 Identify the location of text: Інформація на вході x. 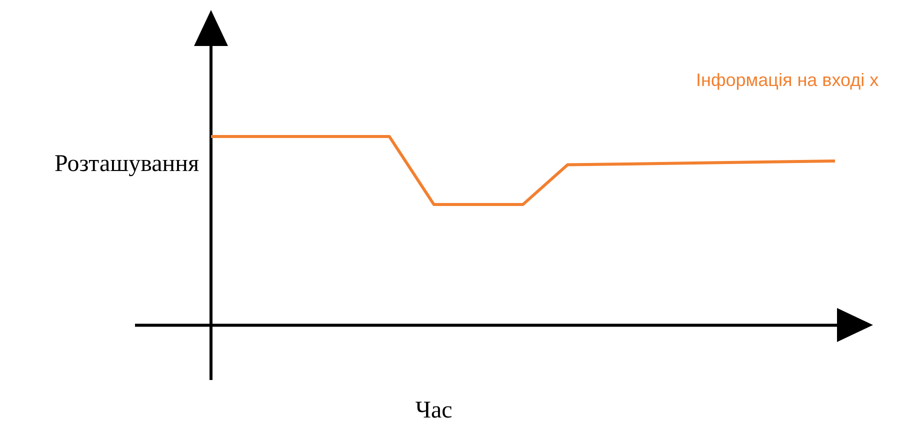
(787, 80).